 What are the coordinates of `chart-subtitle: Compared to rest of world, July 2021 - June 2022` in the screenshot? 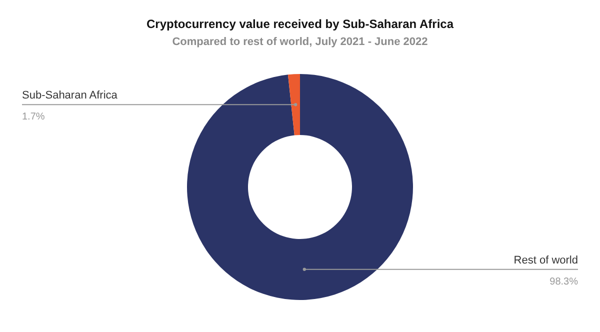 It's located at (300, 42).